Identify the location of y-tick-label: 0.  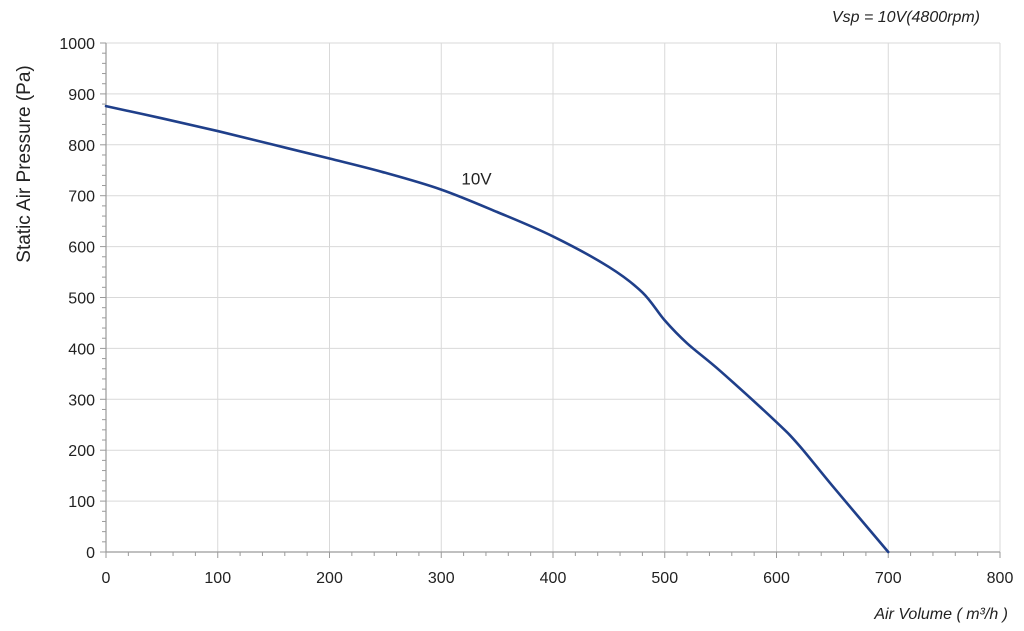
(90, 553).